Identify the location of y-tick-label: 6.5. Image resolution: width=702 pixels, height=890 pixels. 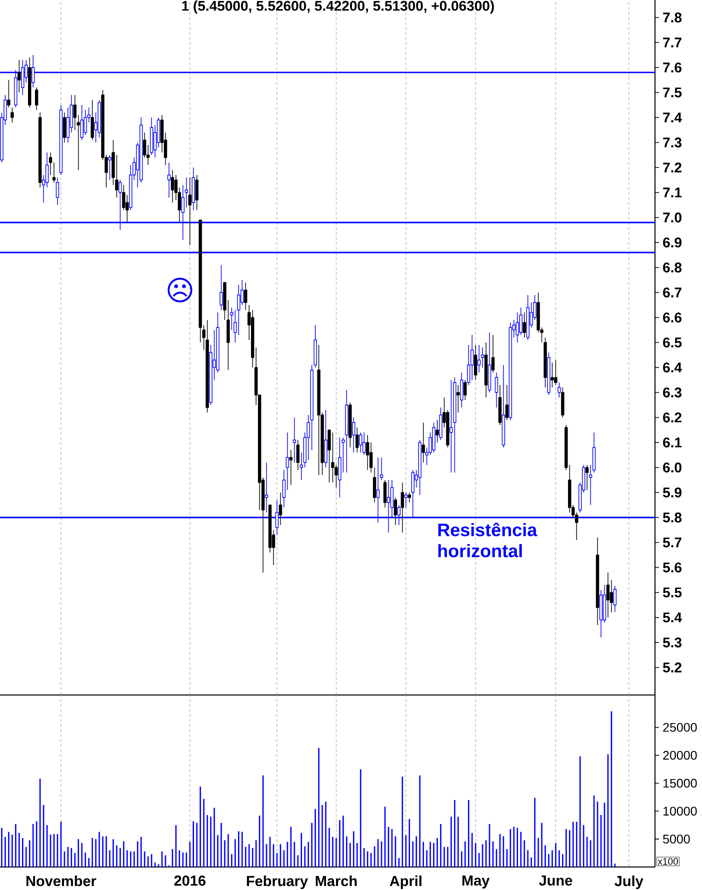
(672, 343).